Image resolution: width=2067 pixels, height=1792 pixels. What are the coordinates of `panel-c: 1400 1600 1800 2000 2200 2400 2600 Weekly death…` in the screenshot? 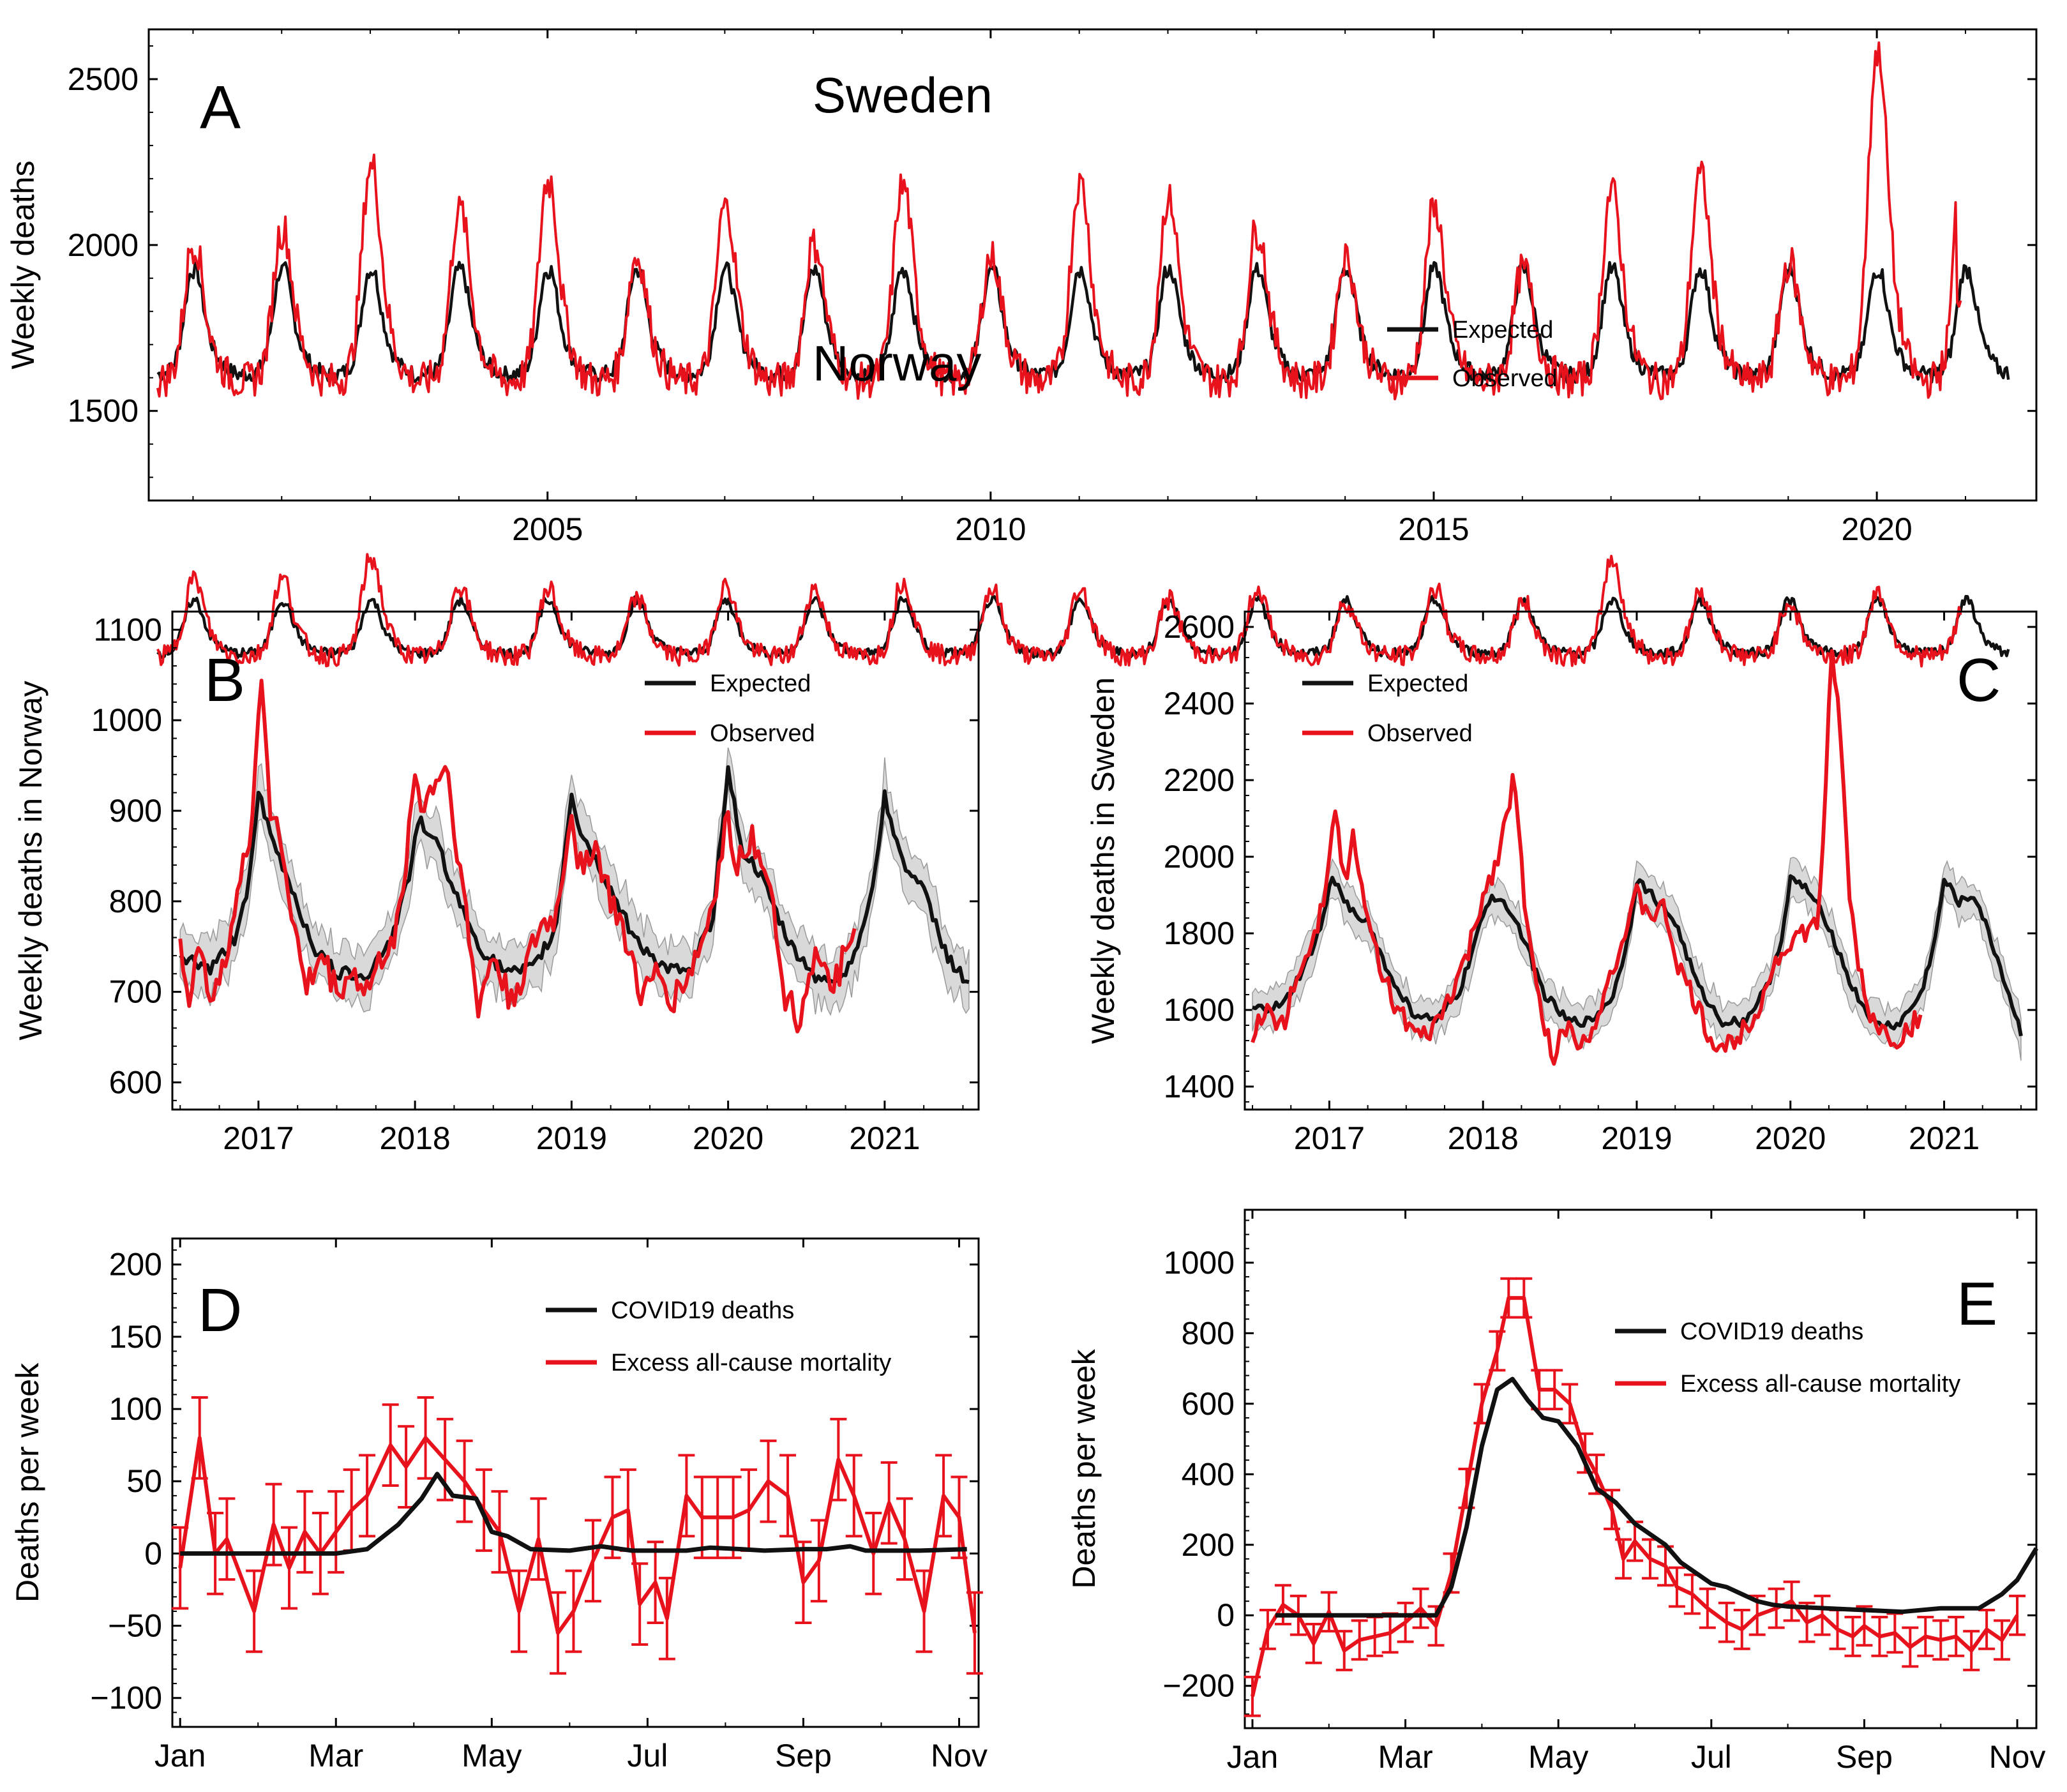 It's located at (1561, 882).